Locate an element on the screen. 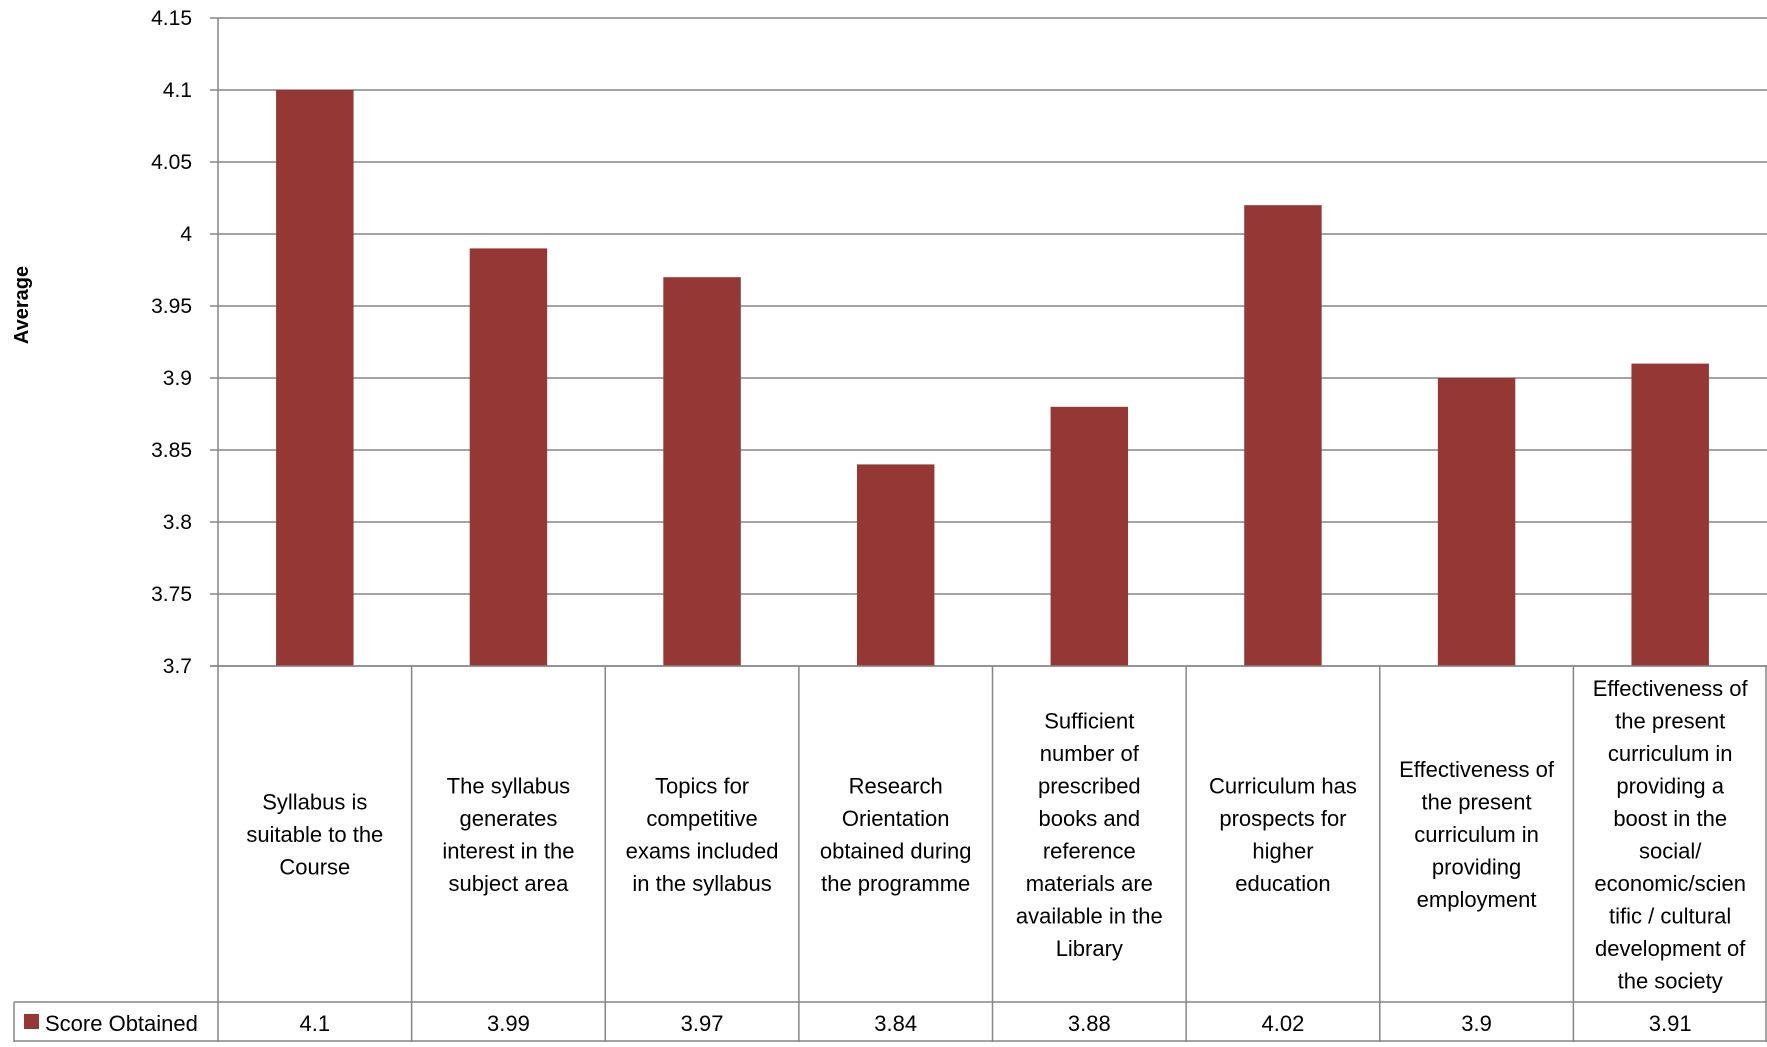  category-label-line: suitable to the is located at coordinates (314, 834).